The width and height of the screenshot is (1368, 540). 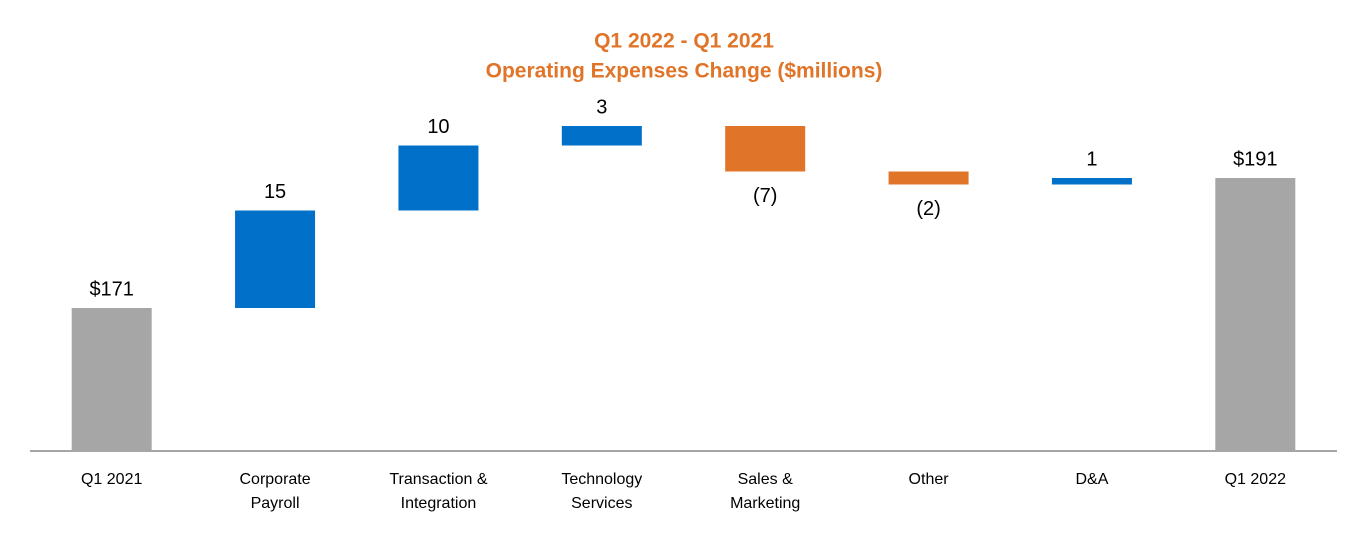 What do you see at coordinates (765, 491) in the screenshot?
I see `x-tick-label: Sales & Marketing` at bounding box center [765, 491].